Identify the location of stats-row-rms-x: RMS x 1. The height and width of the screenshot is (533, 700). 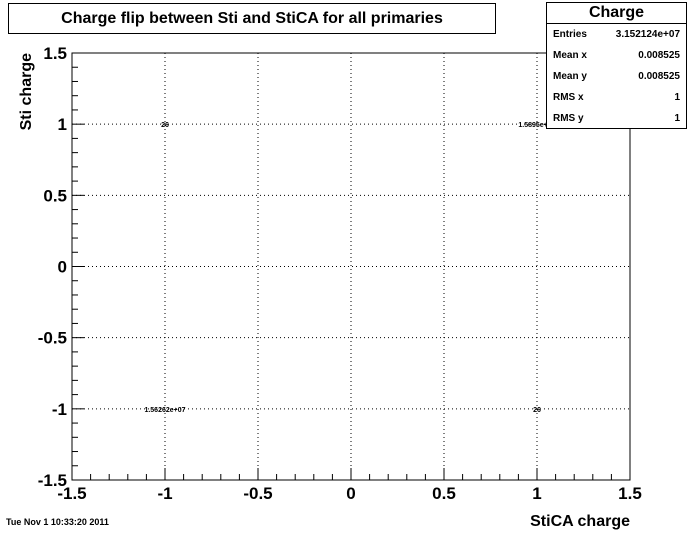
(616, 97).